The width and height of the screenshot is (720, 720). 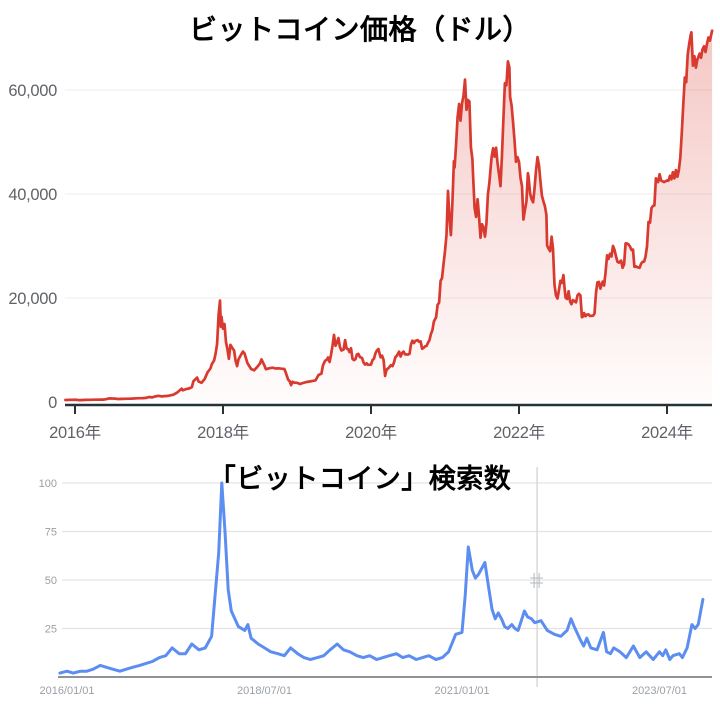 I want to click on annotation-line, so click(x=537, y=577).